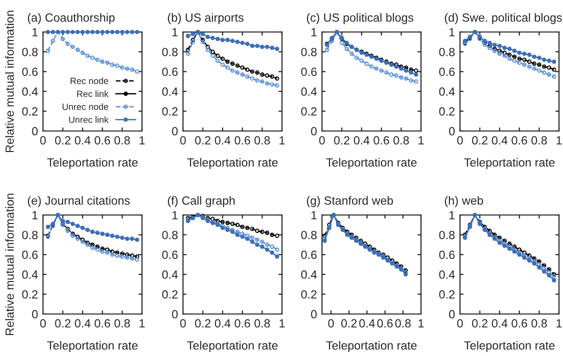 Image resolution: width=563 pixels, height=356 pixels. I want to click on legend-label: Rec node, so click(89, 80).